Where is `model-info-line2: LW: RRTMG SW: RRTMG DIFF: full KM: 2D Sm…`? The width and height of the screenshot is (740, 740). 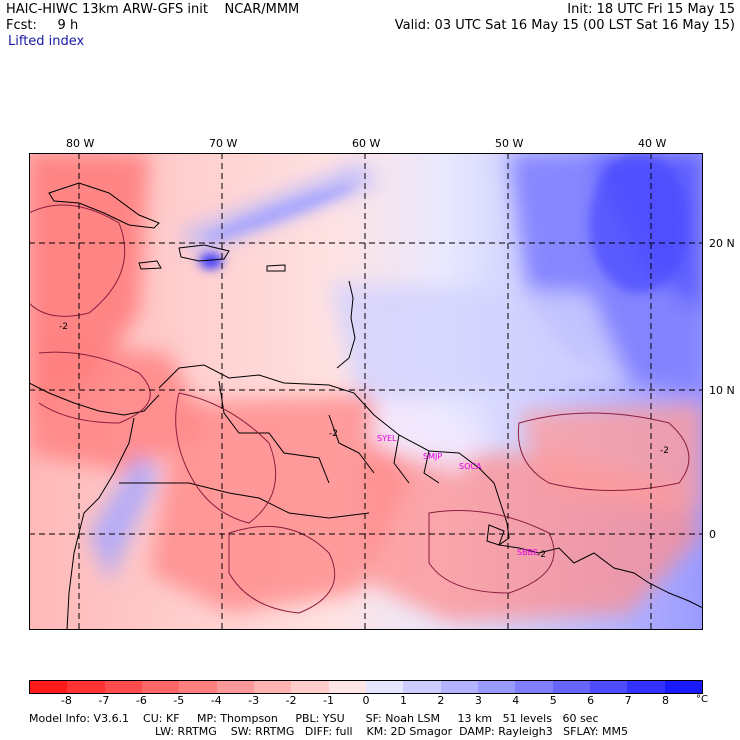
model-info-line2: LW: RRTMG SW: RRTMG DIFF: full KM: 2D Sm… is located at coordinates (391, 731).